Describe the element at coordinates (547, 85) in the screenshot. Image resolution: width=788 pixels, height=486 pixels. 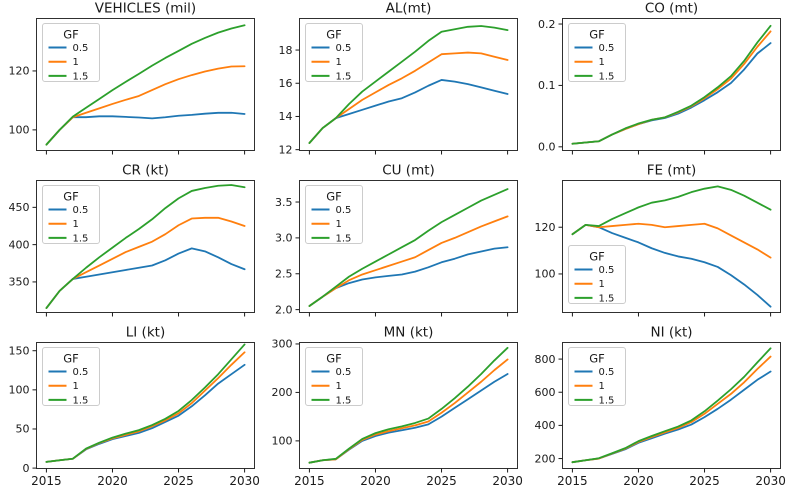
I see `y-tick-label: 0.1` at that location.